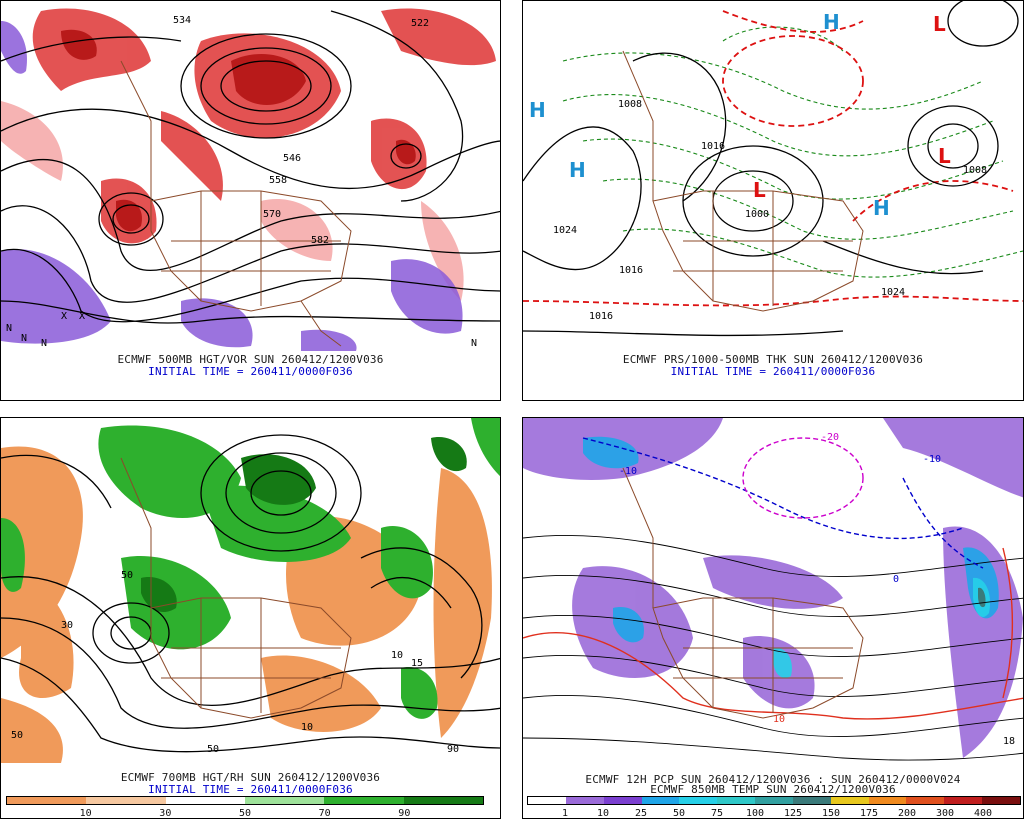 The width and height of the screenshot is (1024, 819). What do you see at coordinates (420, 23) in the screenshot?
I see `contour-label: 522` at bounding box center [420, 23].